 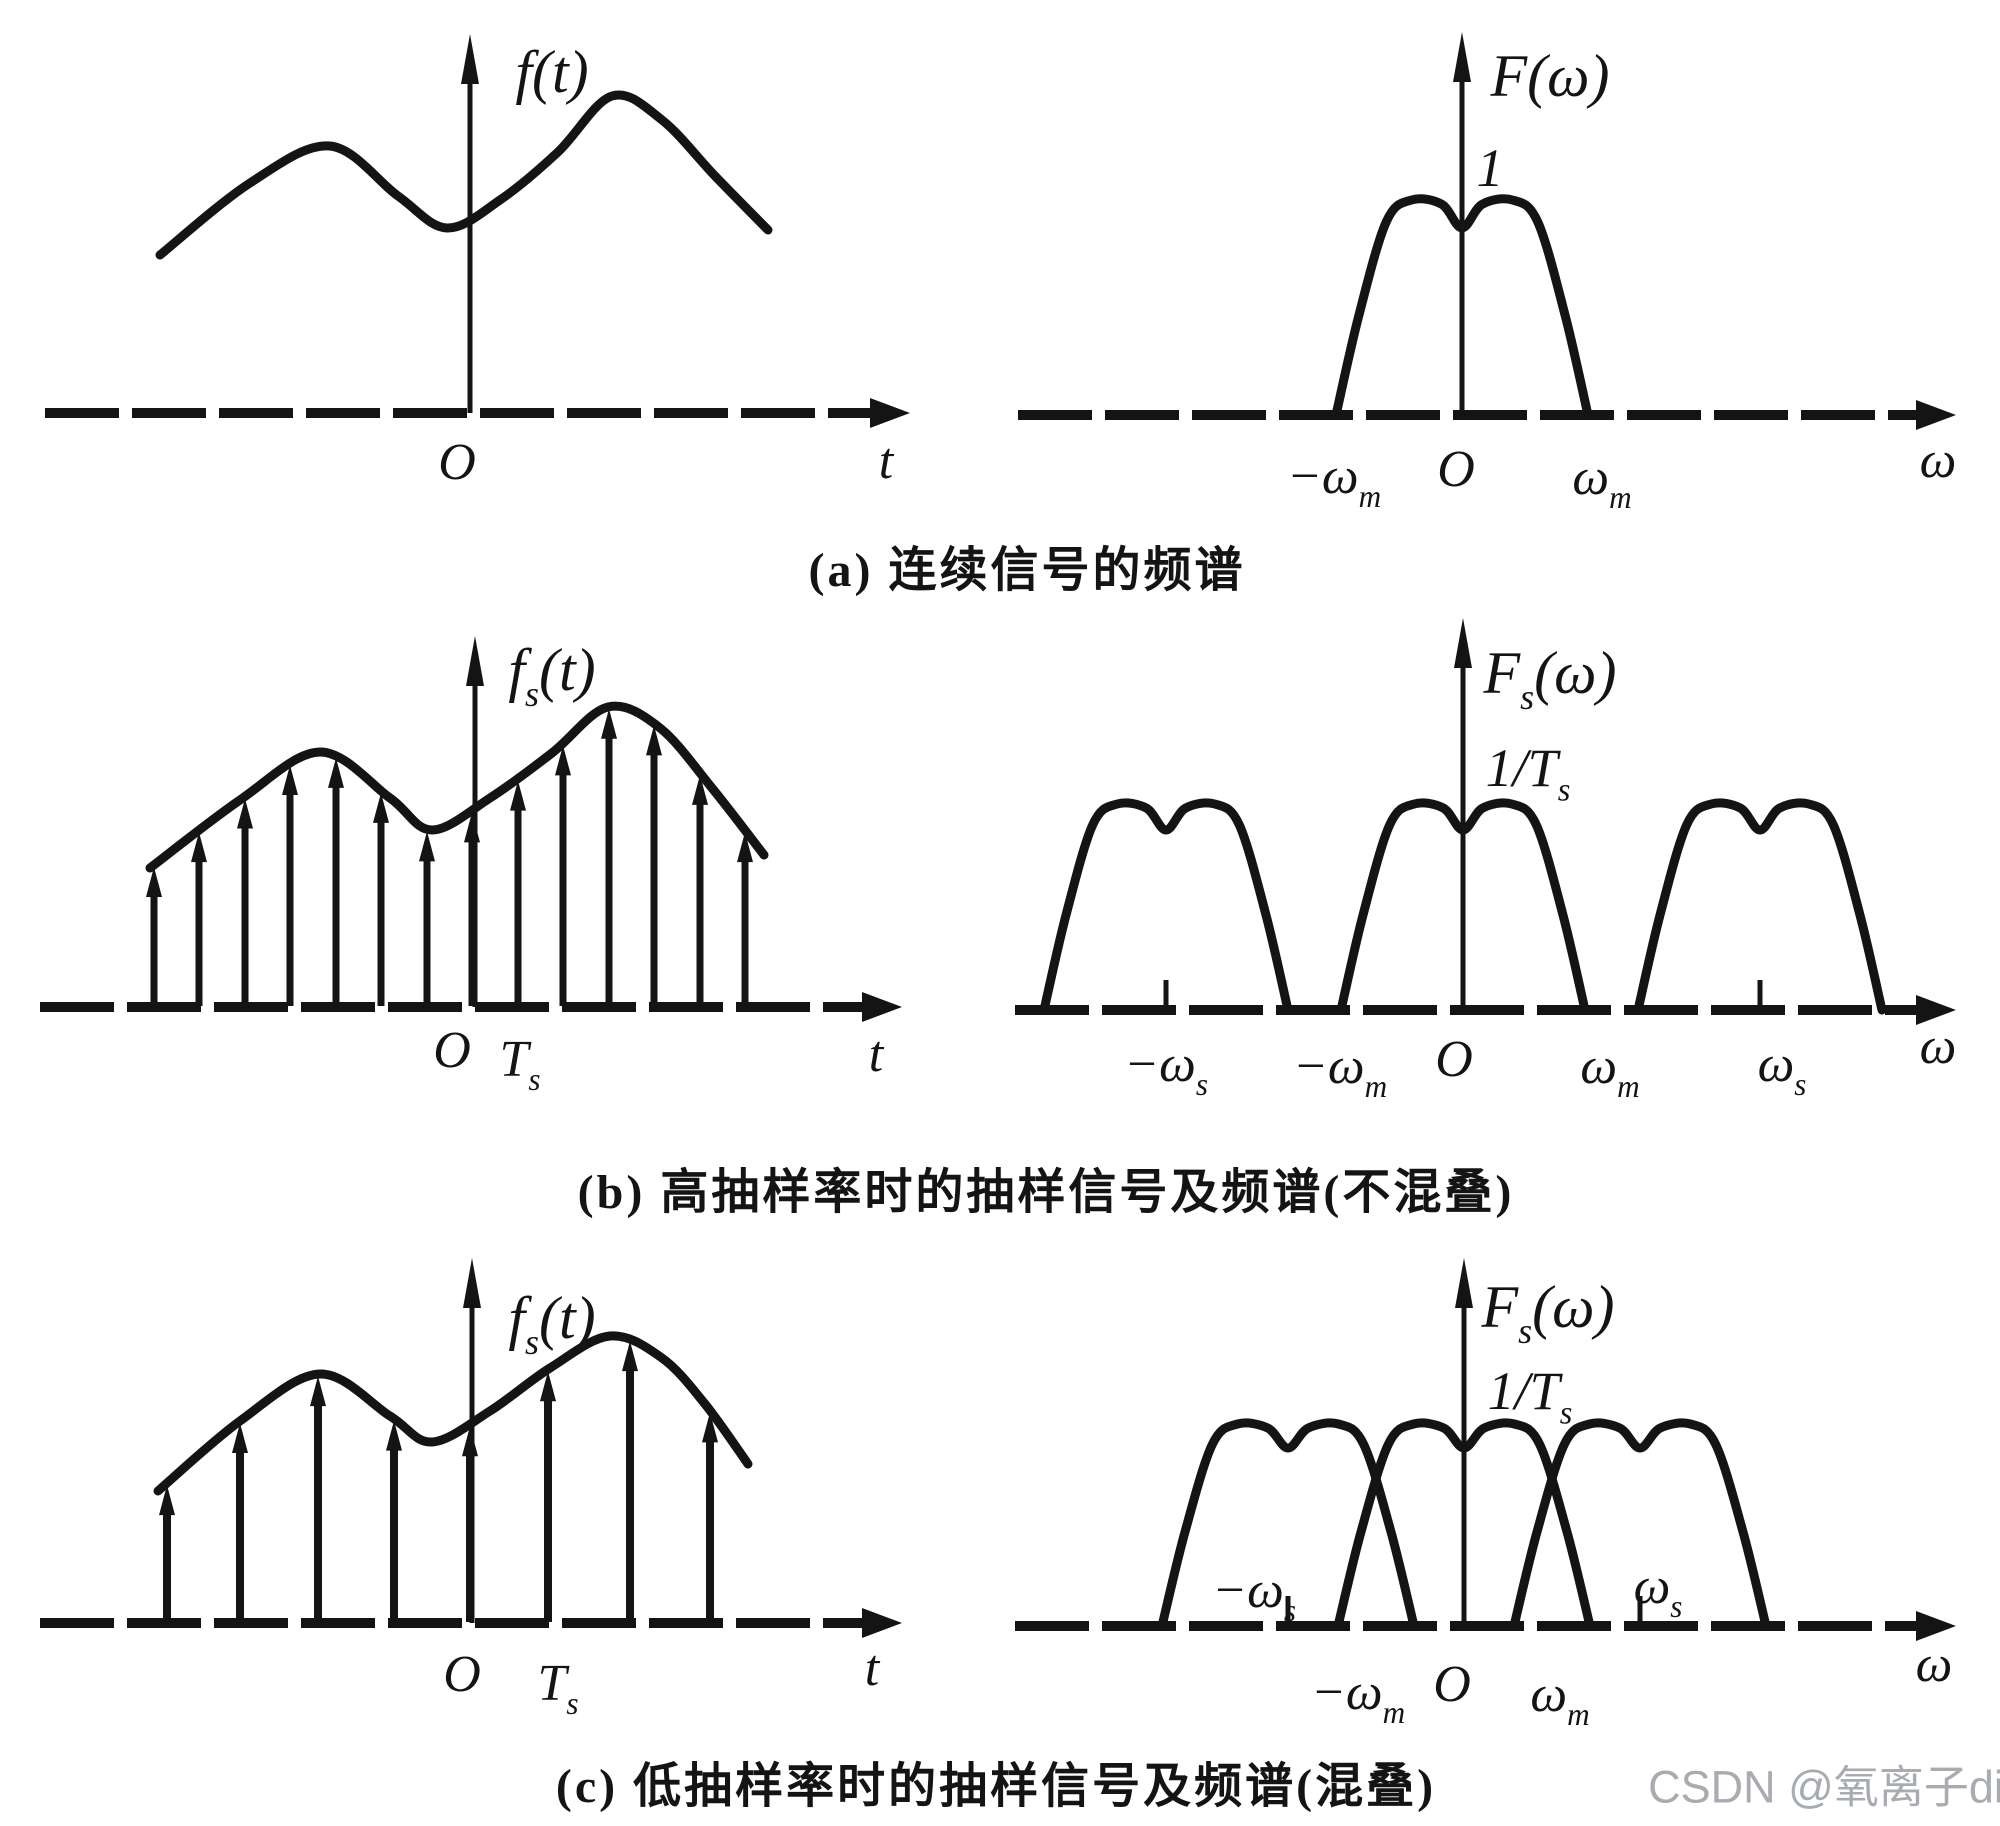 What do you see at coordinates (1485, 1449) in the screenshot?
I see `panel-c-spectrum-plot` at bounding box center [1485, 1449].